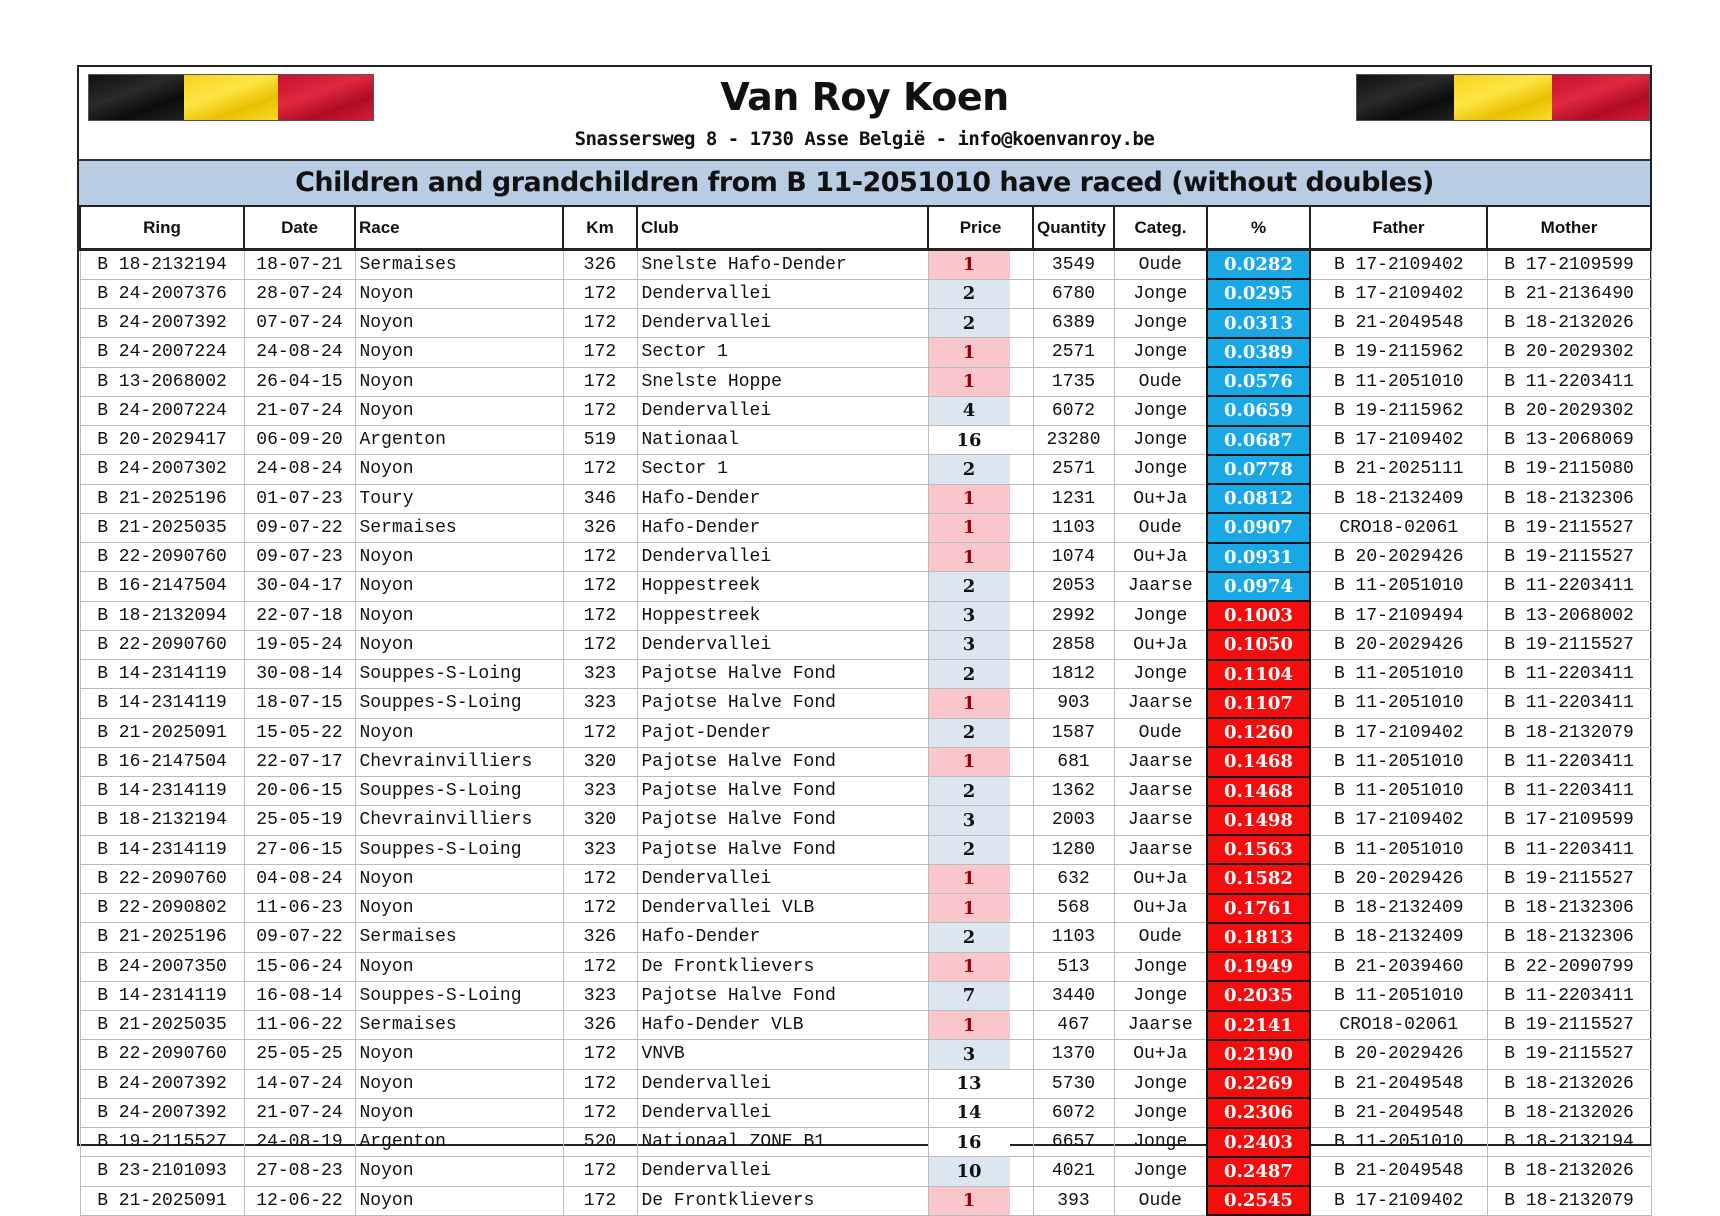  What do you see at coordinates (1398, 674) in the screenshot?
I see `cell-father: B 11-2051010` at bounding box center [1398, 674].